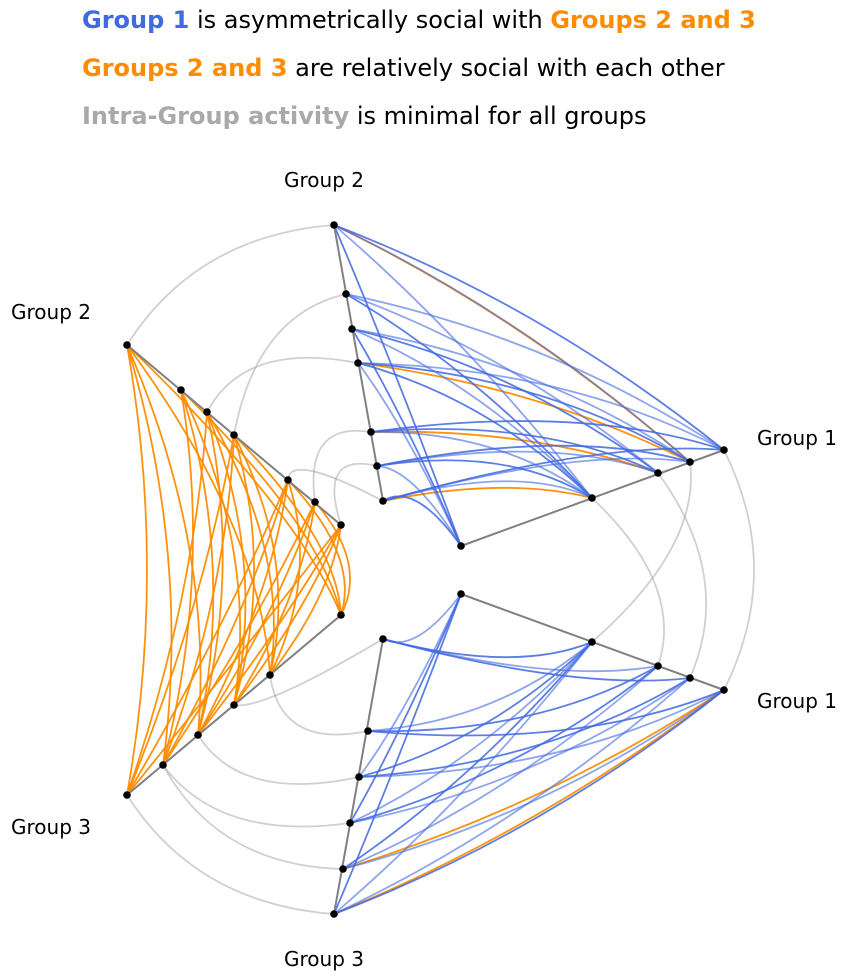 This screenshot has height=979, width=855. What do you see at coordinates (51, 827) in the screenshot?
I see `axis-label-g3-left: Group 3` at bounding box center [51, 827].